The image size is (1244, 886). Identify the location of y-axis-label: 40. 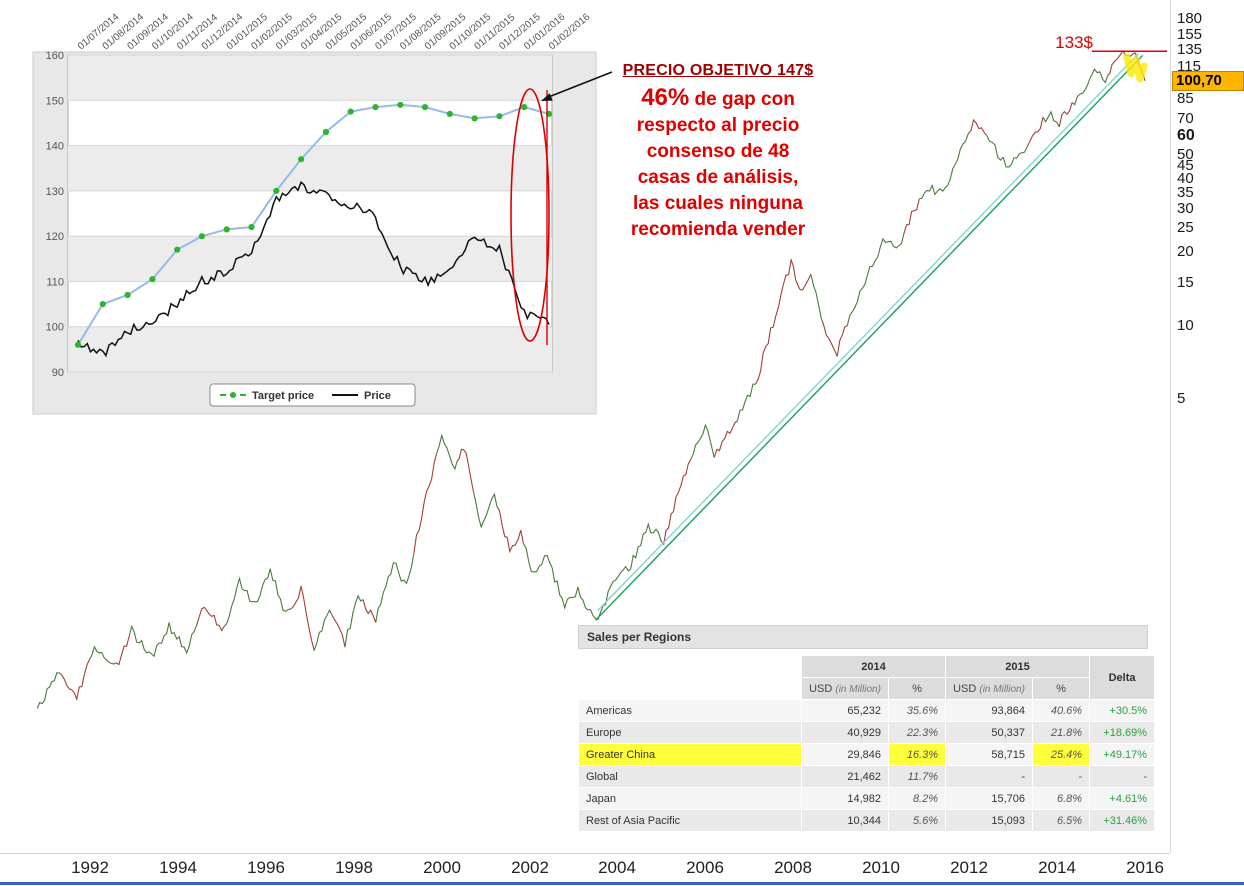
(1185, 178).